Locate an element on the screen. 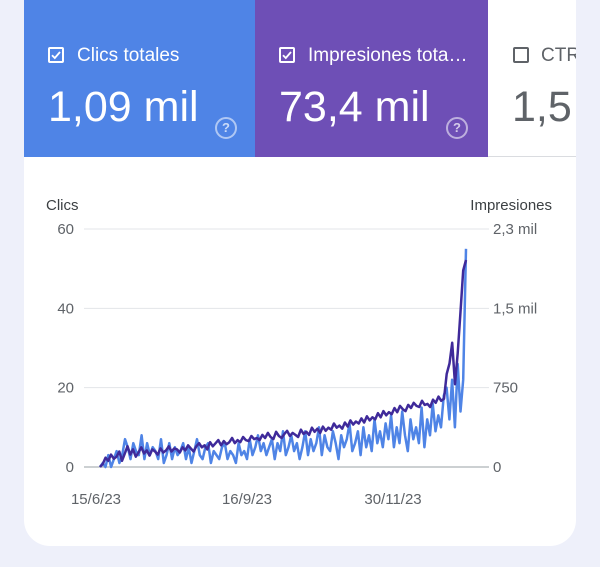 The height and width of the screenshot is (567, 600). metric-label-clicks: Clics totales is located at coordinates (128, 55).